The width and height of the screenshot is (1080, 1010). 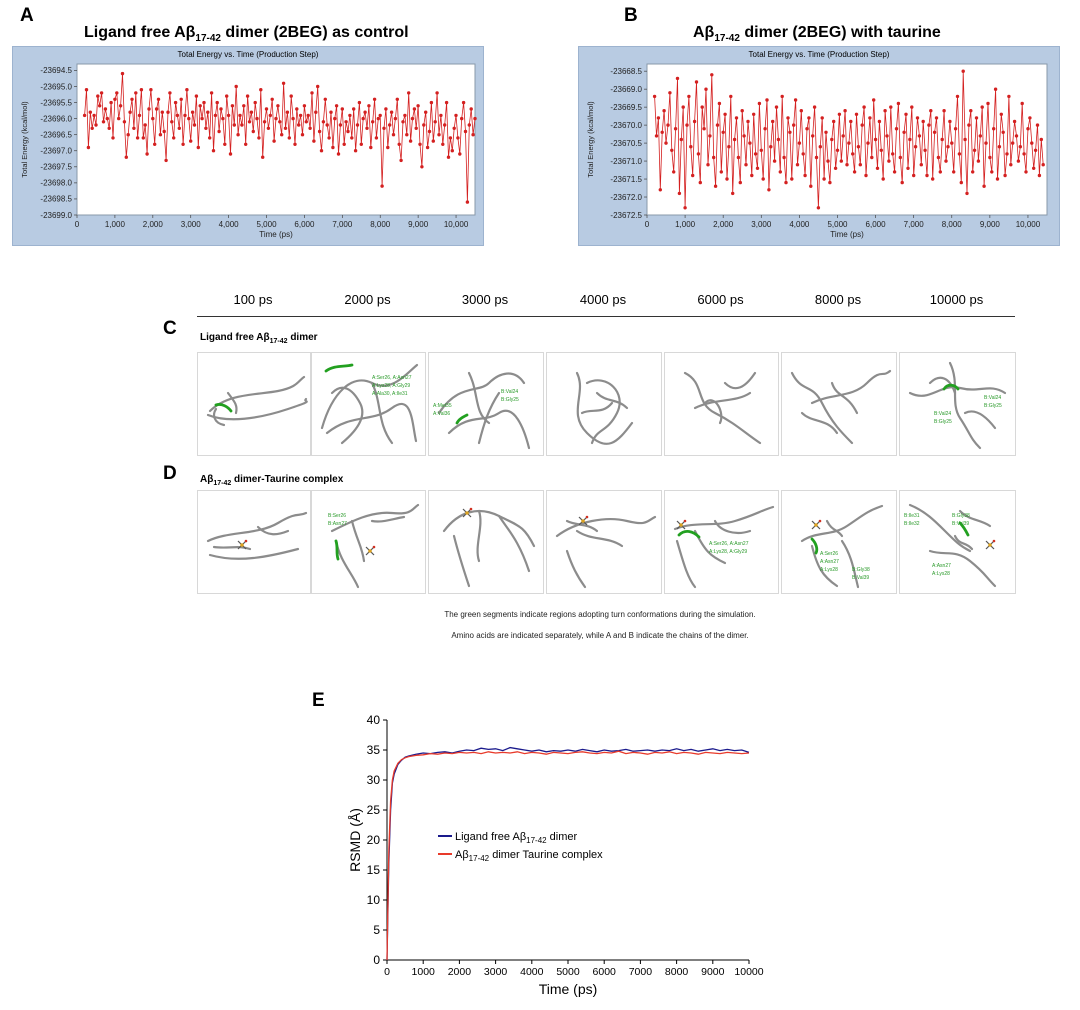 I want to click on section-c-label: Ligand free Aβ17-42 dimer, so click(x=259, y=338).